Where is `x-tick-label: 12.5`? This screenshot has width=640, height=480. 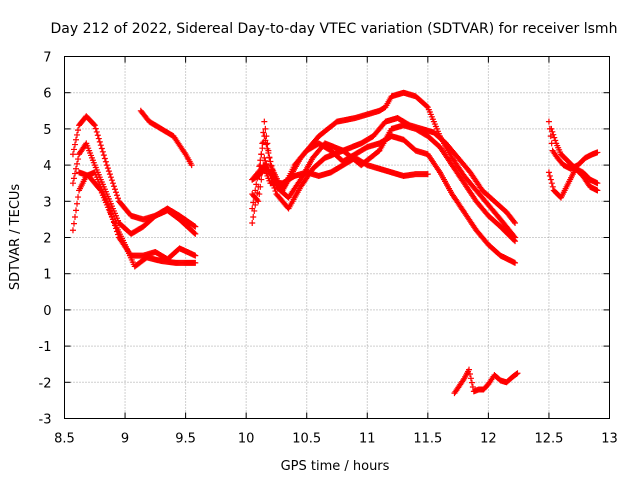
x-tick-label: 12.5 is located at coordinates (548, 439).